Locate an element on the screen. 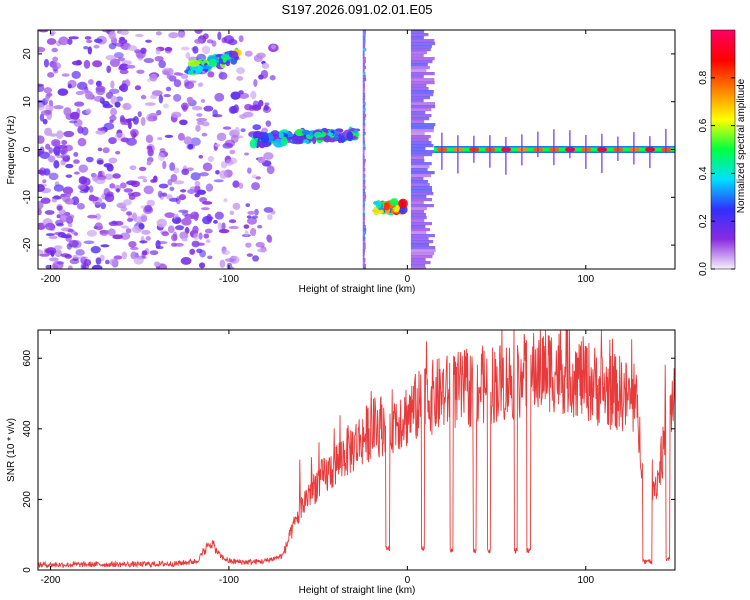  heatmap-feature-carrier-line is located at coordinates (554, 151).